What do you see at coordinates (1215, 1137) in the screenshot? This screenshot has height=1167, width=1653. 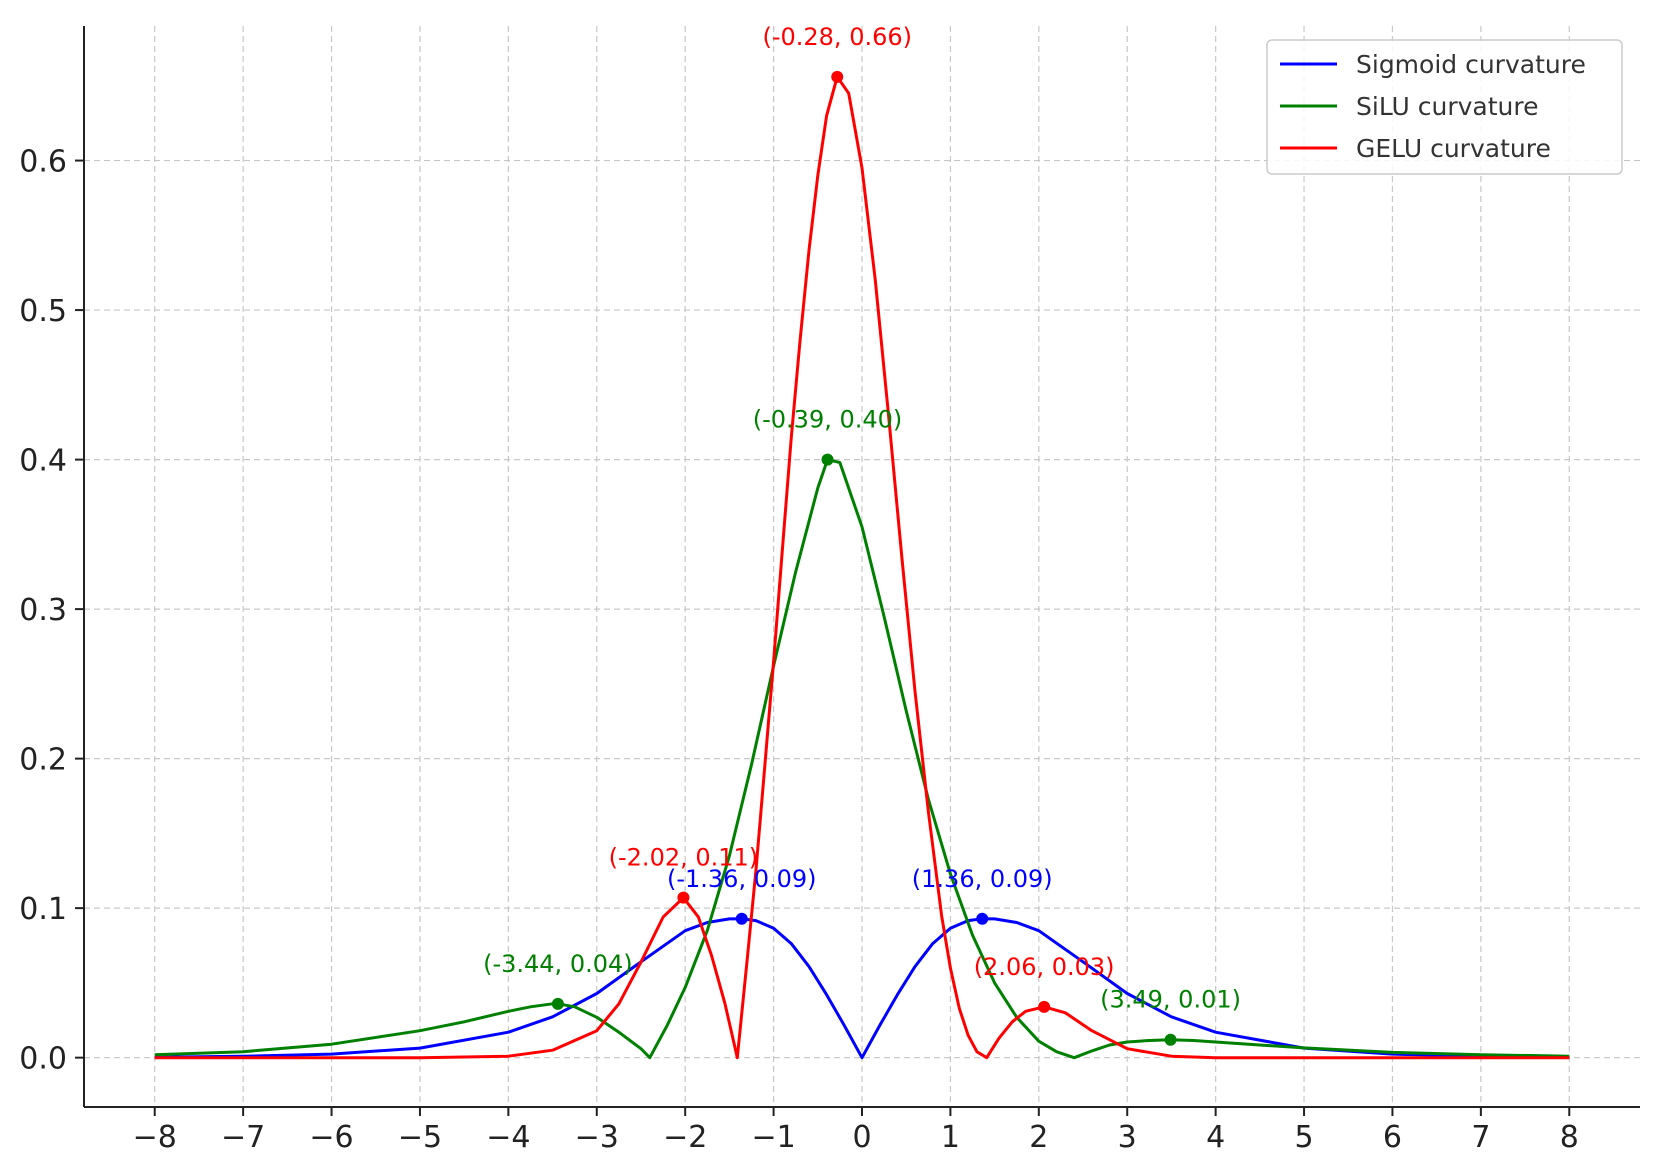 I see `x-tick-label: 4` at bounding box center [1215, 1137].